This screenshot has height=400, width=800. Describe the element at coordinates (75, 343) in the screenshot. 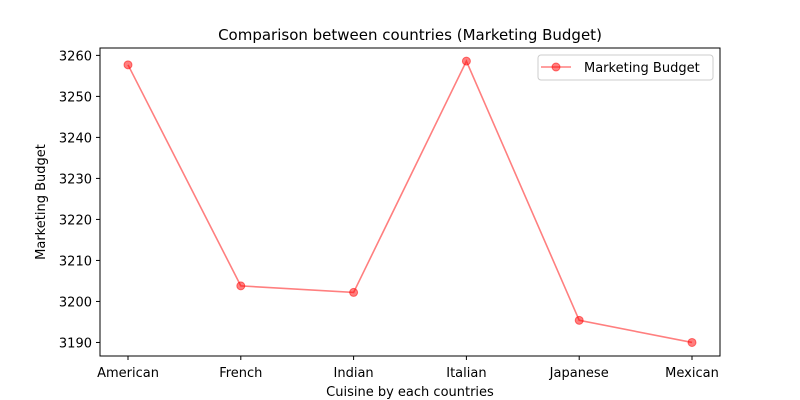

I see `y-tick-label: 3190` at that location.